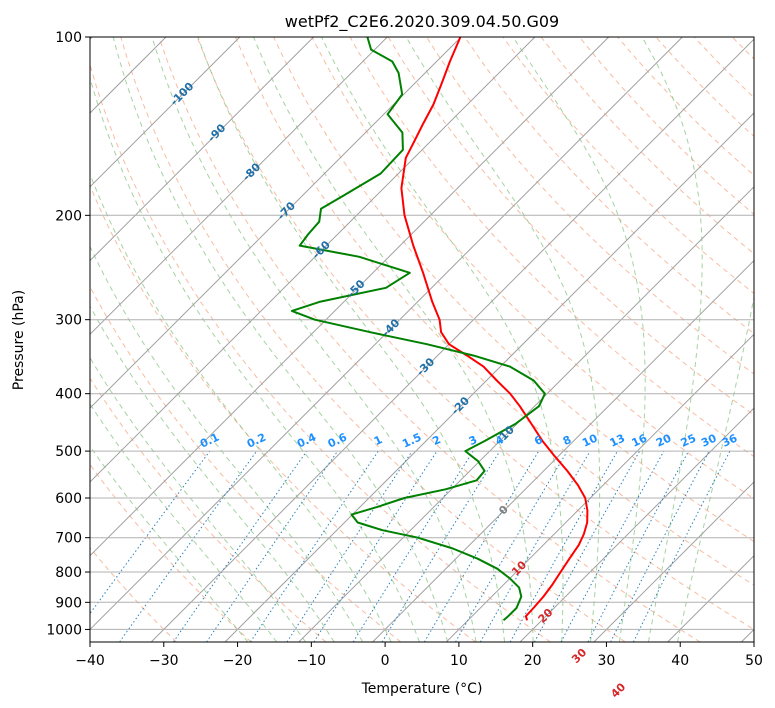 The width and height of the screenshot is (775, 708). I want to click on y-tick-label: 900, so click(68, 603).